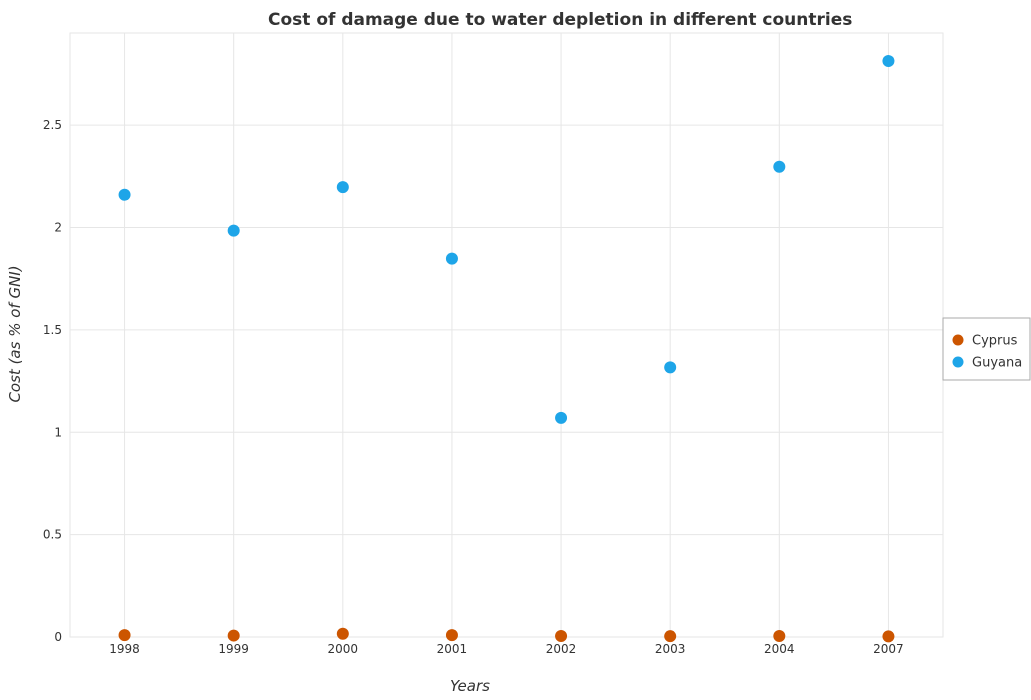 This screenshot has width=1031, height=700. What do you see at coordinates (888, 649) in the screenshot?
I see `x-tick-label: 2007` at bounding box center [888, 649].